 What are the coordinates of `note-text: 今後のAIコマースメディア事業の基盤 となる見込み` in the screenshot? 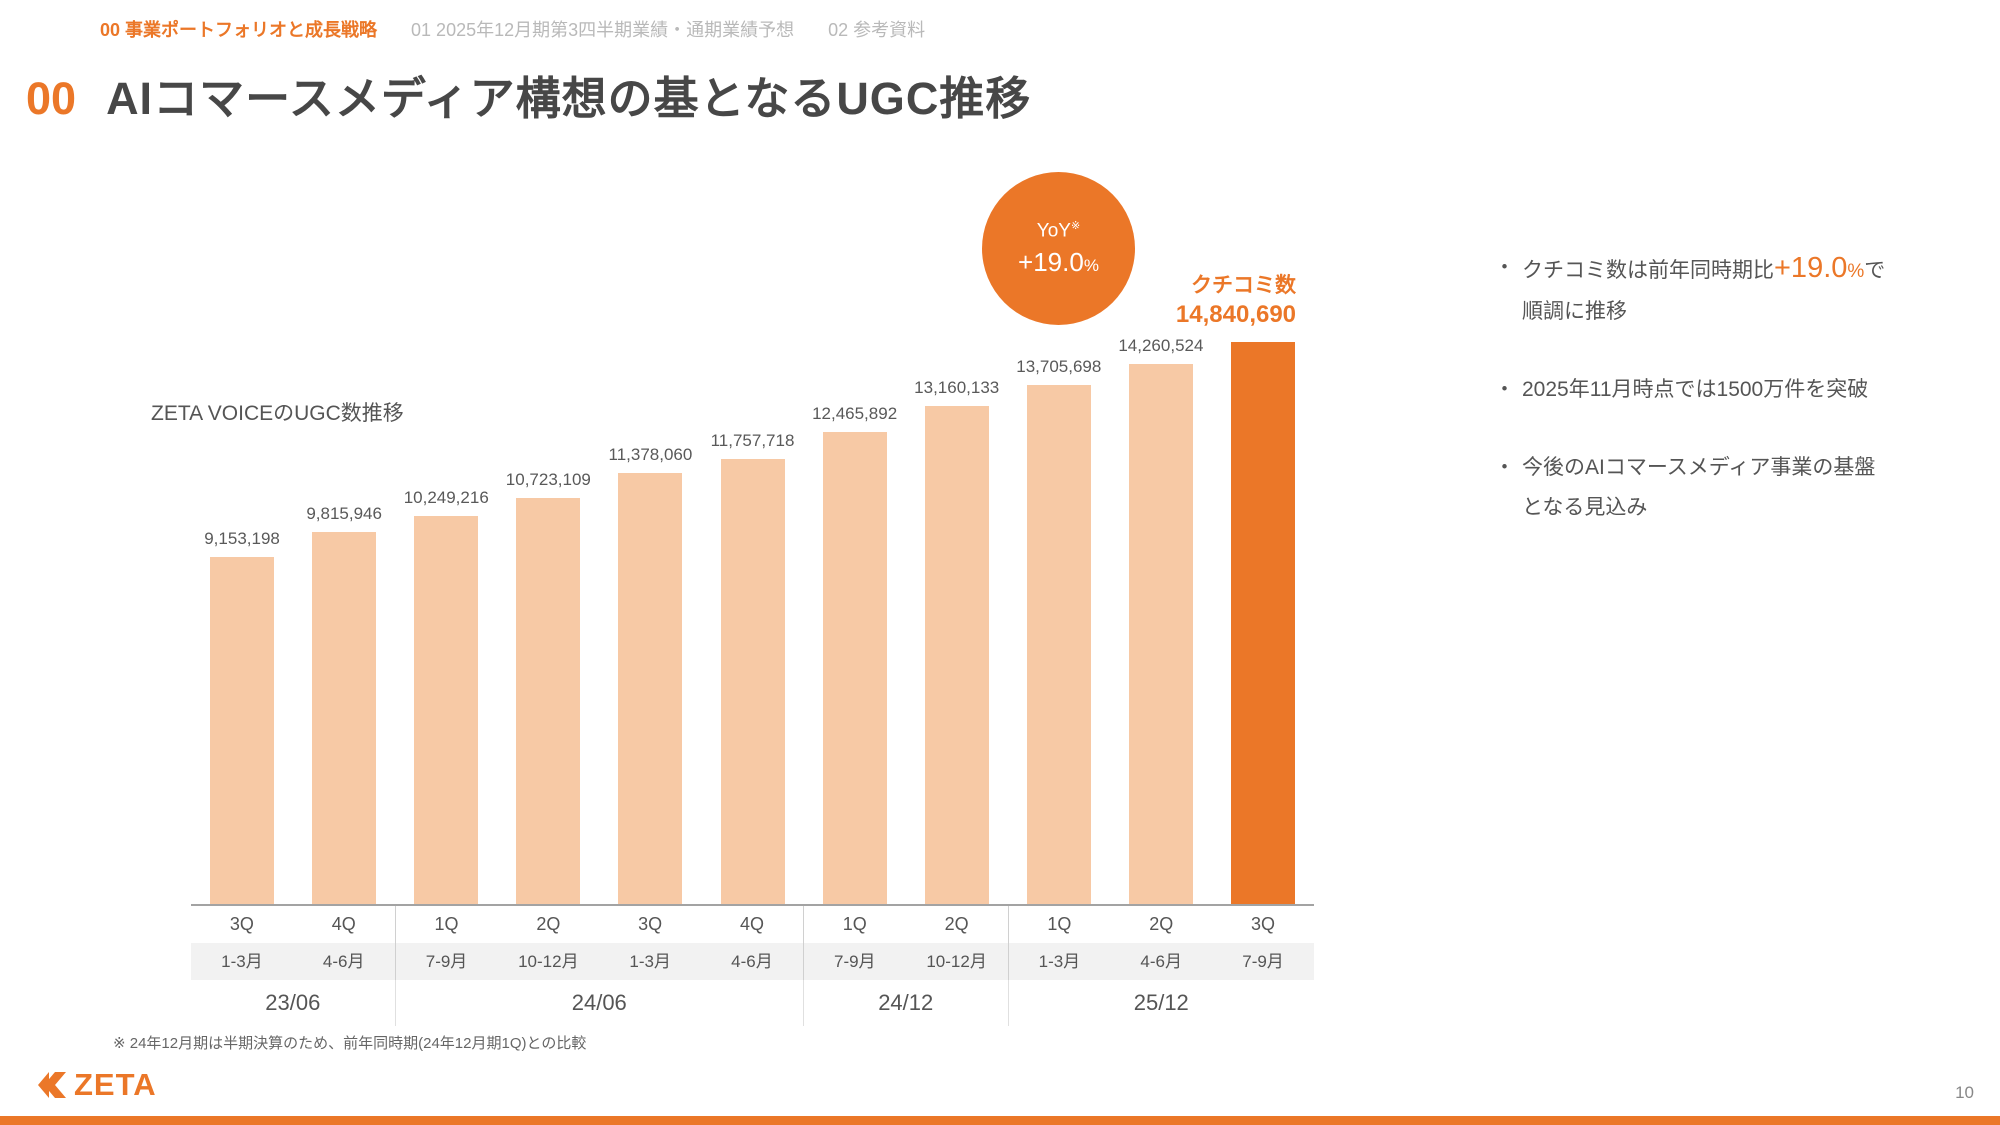 It's located at (1699, 487).